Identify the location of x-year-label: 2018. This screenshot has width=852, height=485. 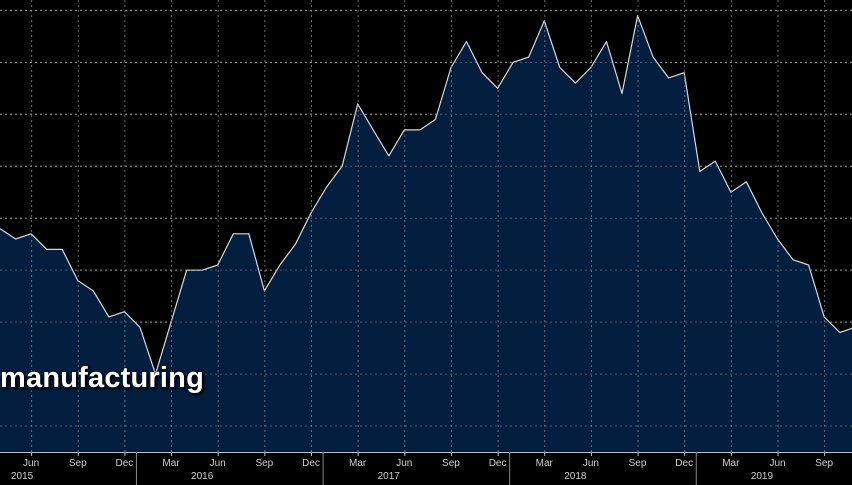
(575, 476).